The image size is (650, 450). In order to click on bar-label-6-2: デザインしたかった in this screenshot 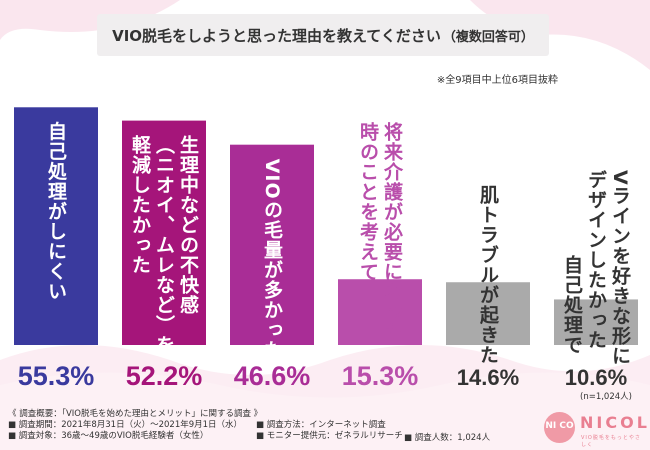, I will do `click(596, 259)`.